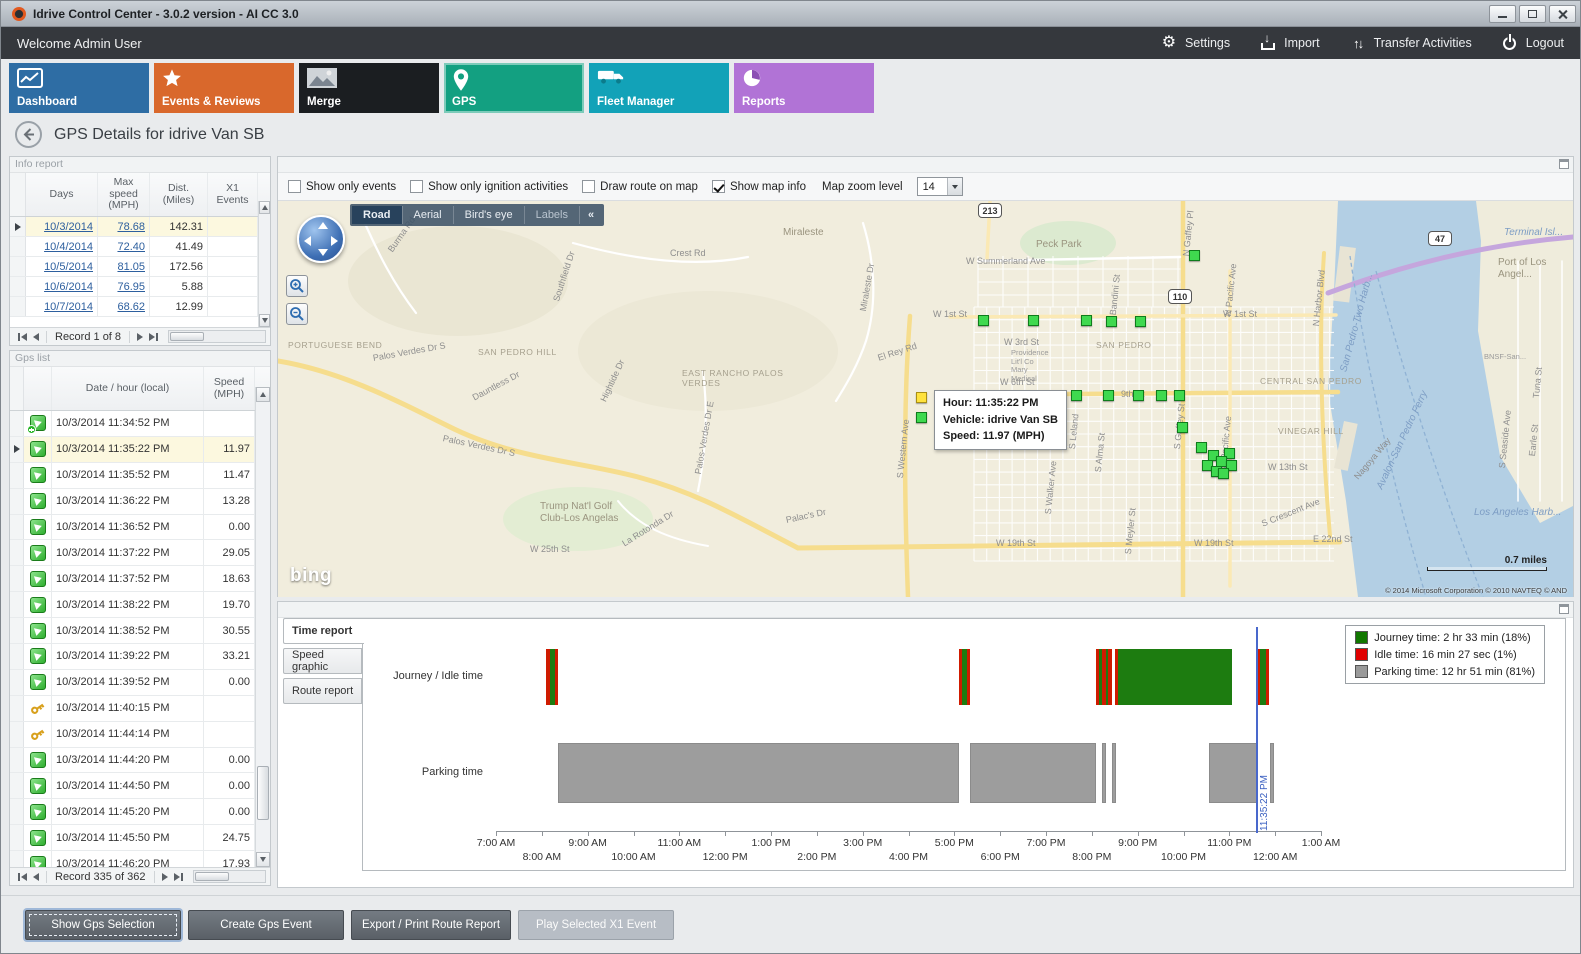  Describe the element at coordinates (939, 186) in the screenshot. I see `map-zoom-level-select: 14` at that location.